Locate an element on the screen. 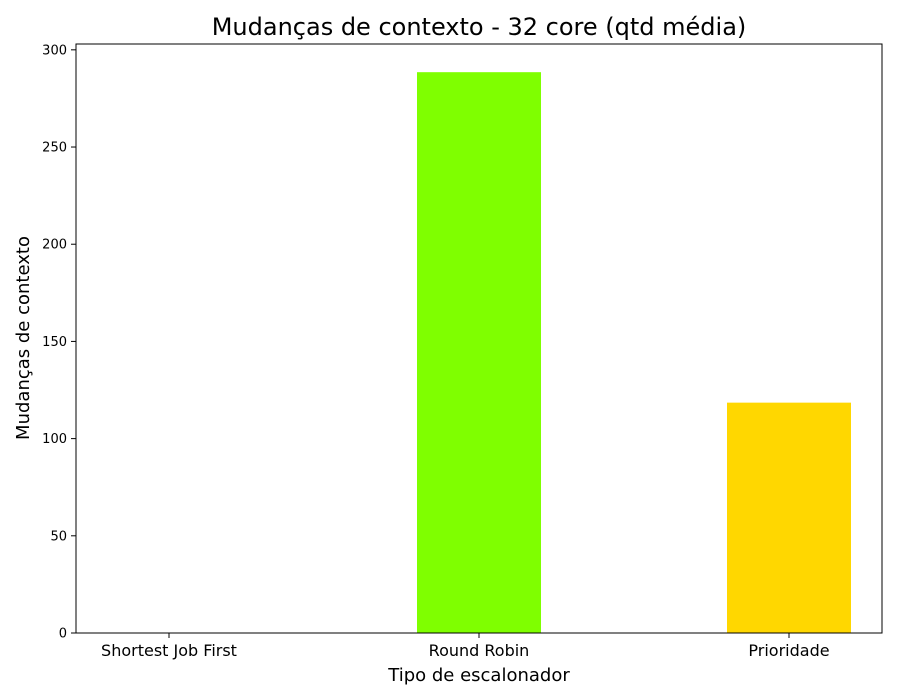 The width and height of the screenshot is (900, 700). y-tick-label: 150 is located at coordinates (54, 342).